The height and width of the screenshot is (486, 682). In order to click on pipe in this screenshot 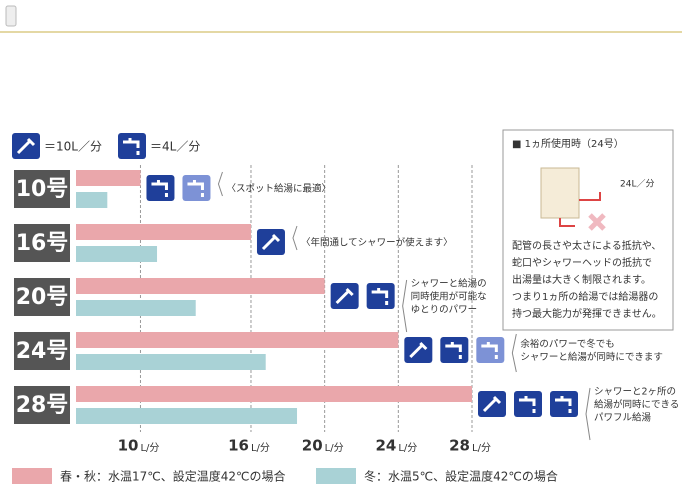, I will do `click(580, 209)`.